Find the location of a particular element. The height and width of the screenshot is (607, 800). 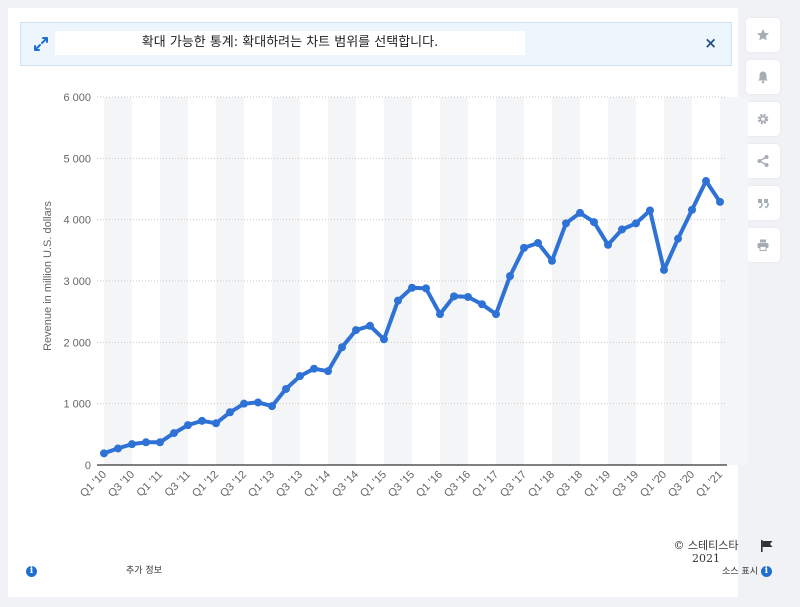

x-tick-label: Q1 '13 is located at coordinates (261, 484).